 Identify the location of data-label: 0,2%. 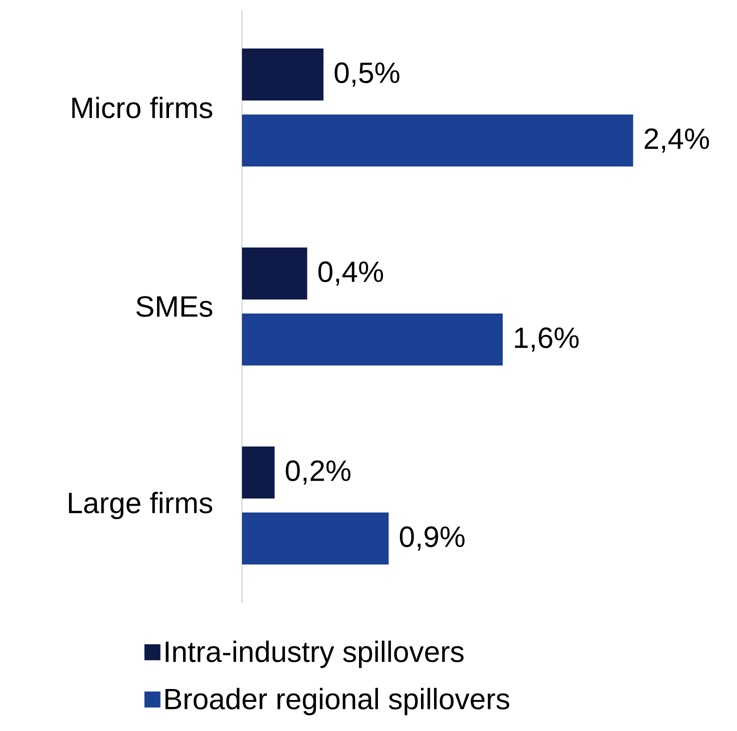
(318, 472).